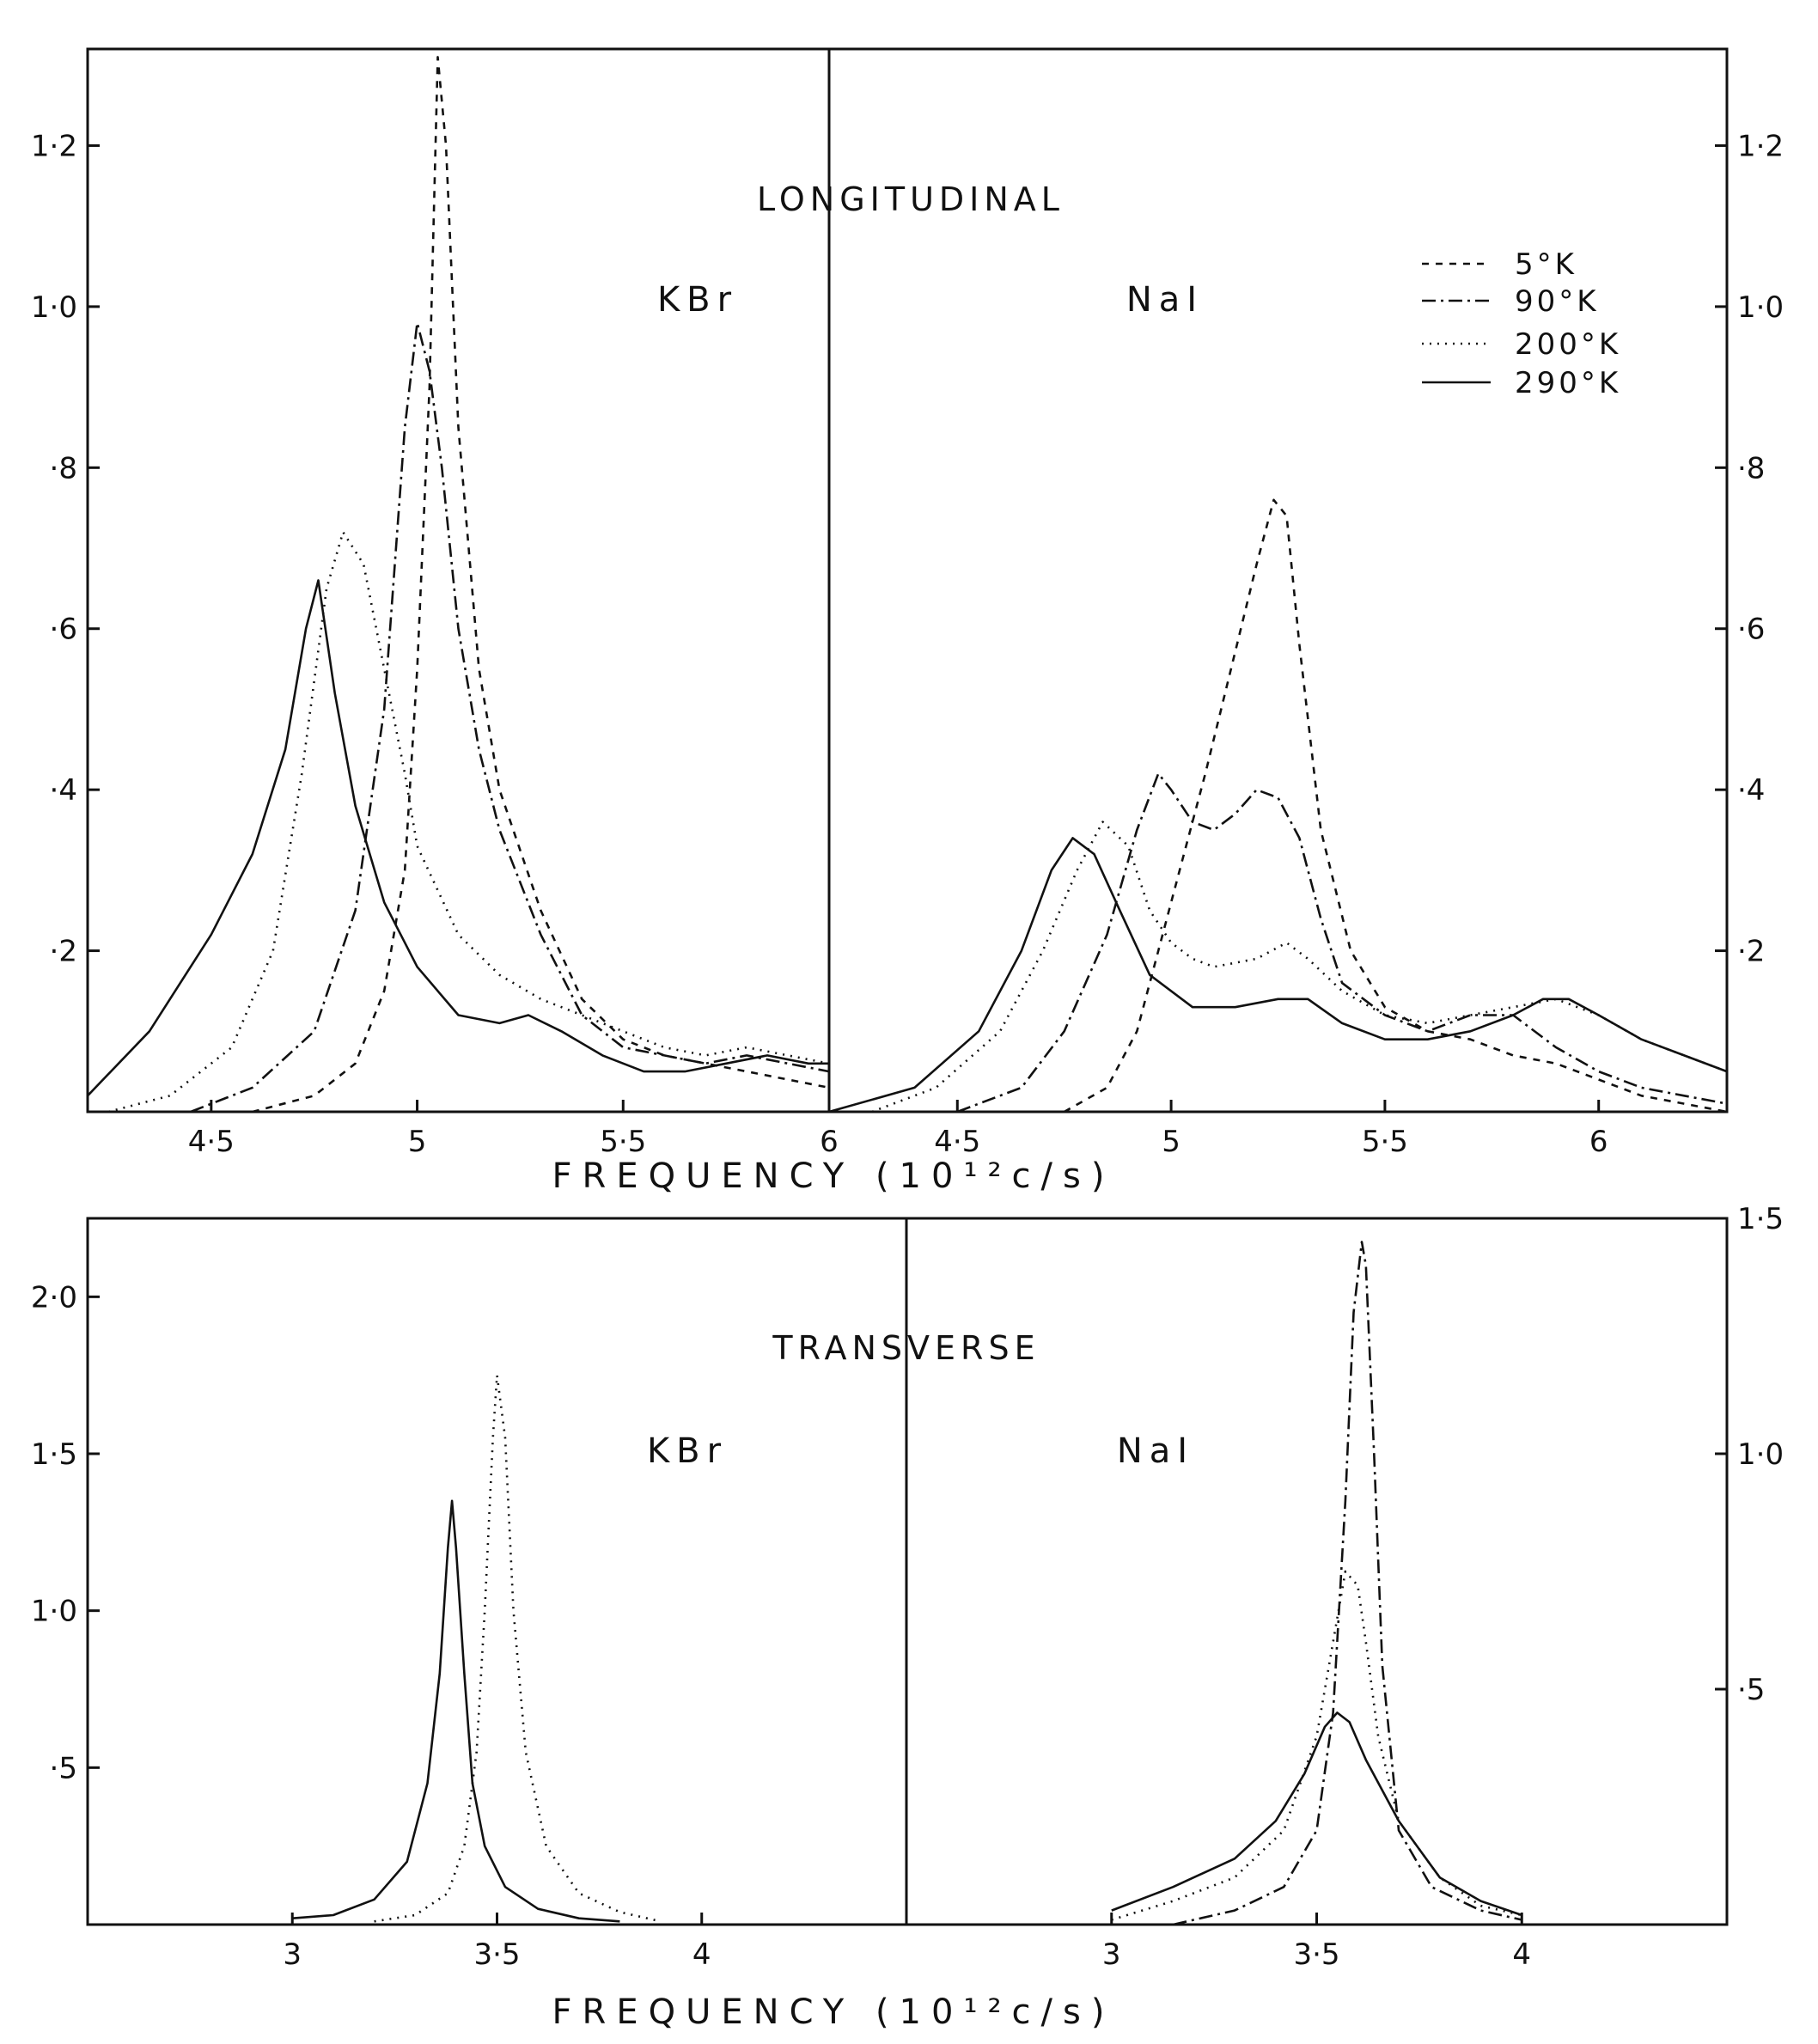 This screenshot has height=2044, width=1818. I want to click on y-tick-label-long_nai-0: ·2, so click(1751, 952).